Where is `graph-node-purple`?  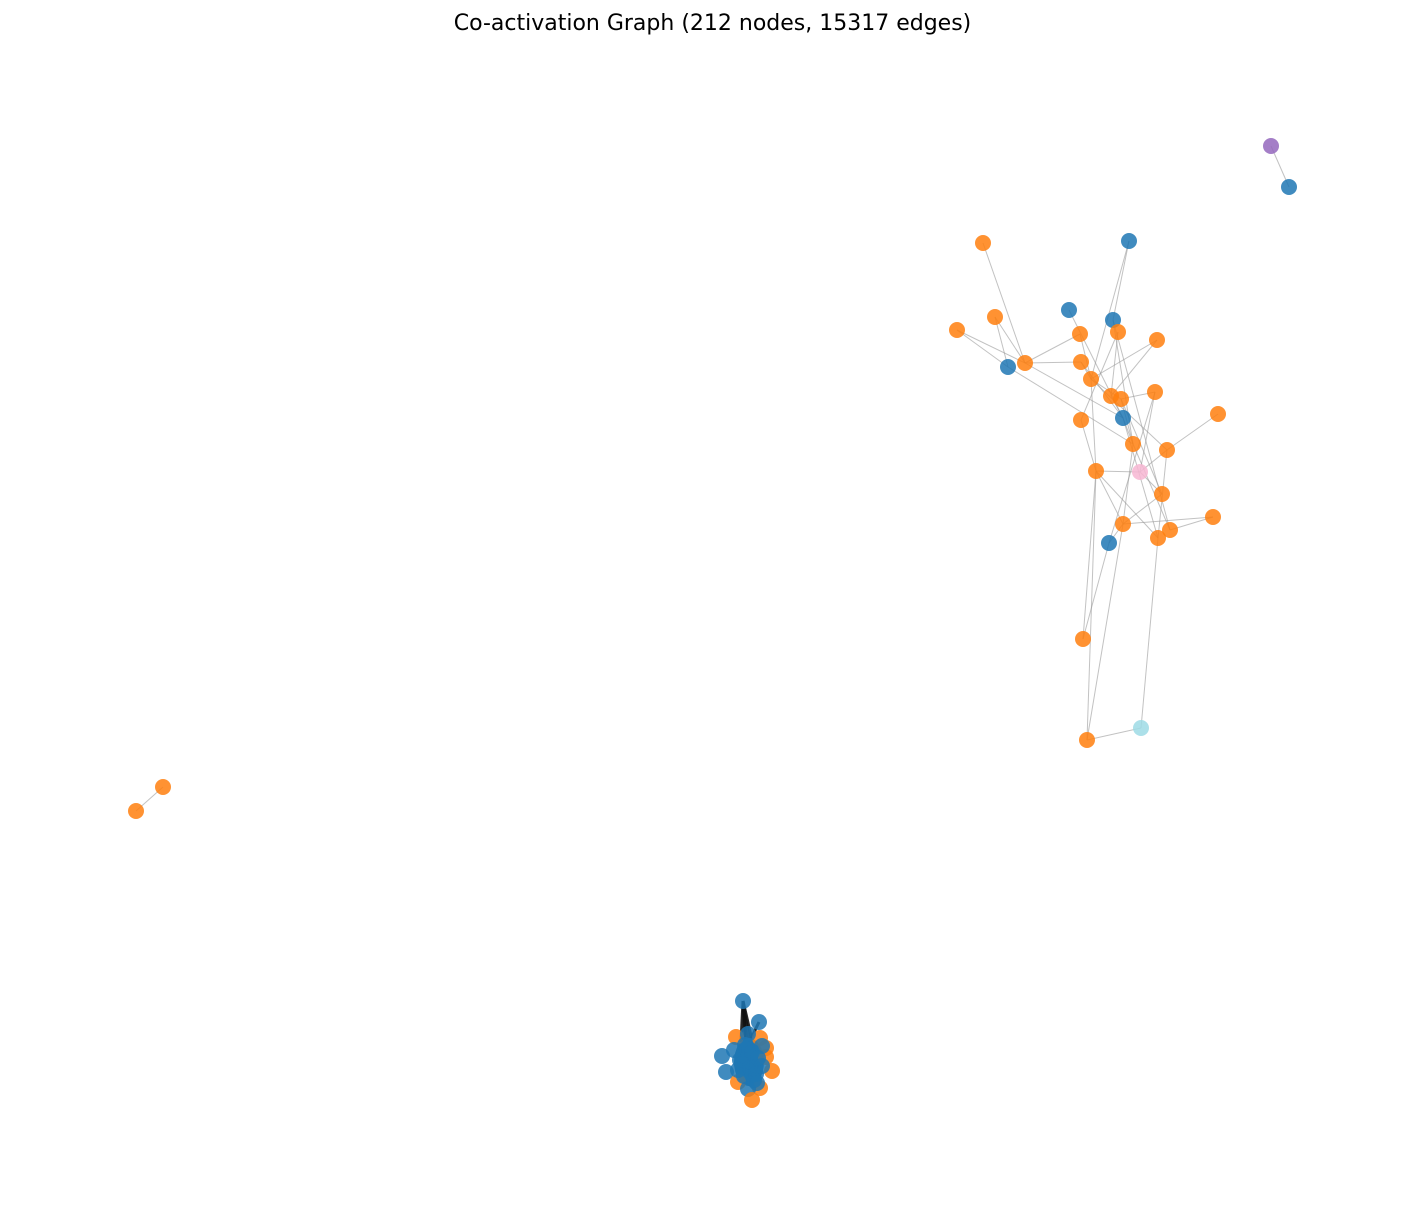
graph-node-purple is located at coordinates (1271, 146).